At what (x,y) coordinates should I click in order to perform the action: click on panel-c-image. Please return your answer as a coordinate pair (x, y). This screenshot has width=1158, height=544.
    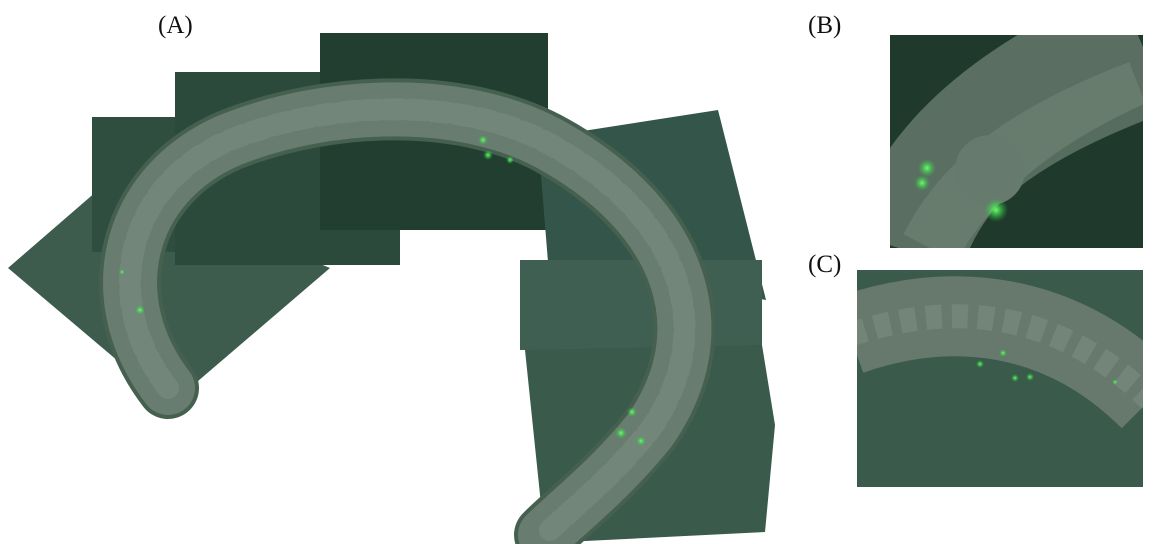
    Looking at the image, I should click on (1000, 378).